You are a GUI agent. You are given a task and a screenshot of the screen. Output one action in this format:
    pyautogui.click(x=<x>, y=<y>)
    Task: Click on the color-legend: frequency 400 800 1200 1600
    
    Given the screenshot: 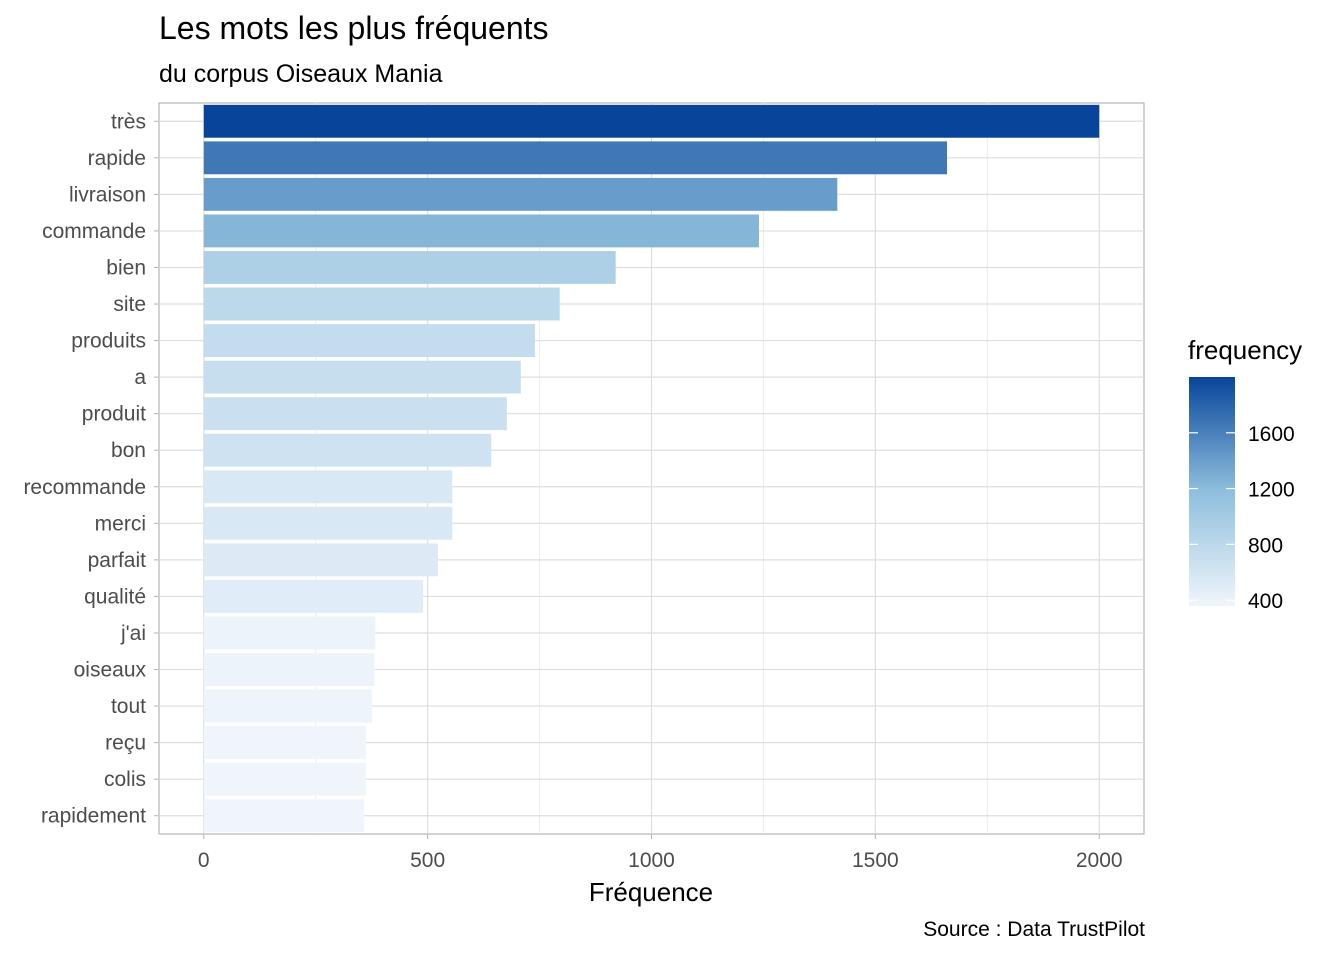 What is the action you would take?
    pyautogui.click(x=1245, y=474)
    